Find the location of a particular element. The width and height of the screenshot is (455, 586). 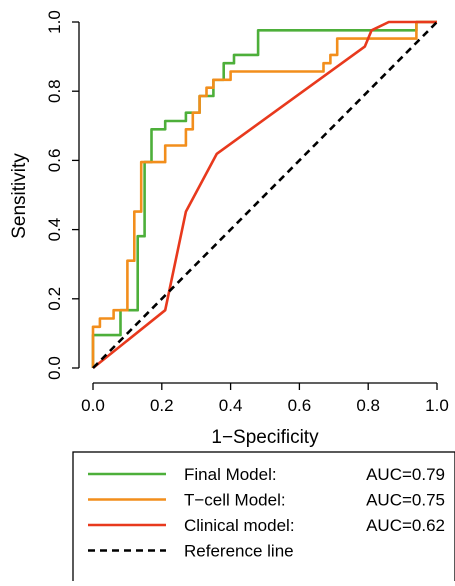

y-tick-label: 0.2 is located at coordinates (54, 299).